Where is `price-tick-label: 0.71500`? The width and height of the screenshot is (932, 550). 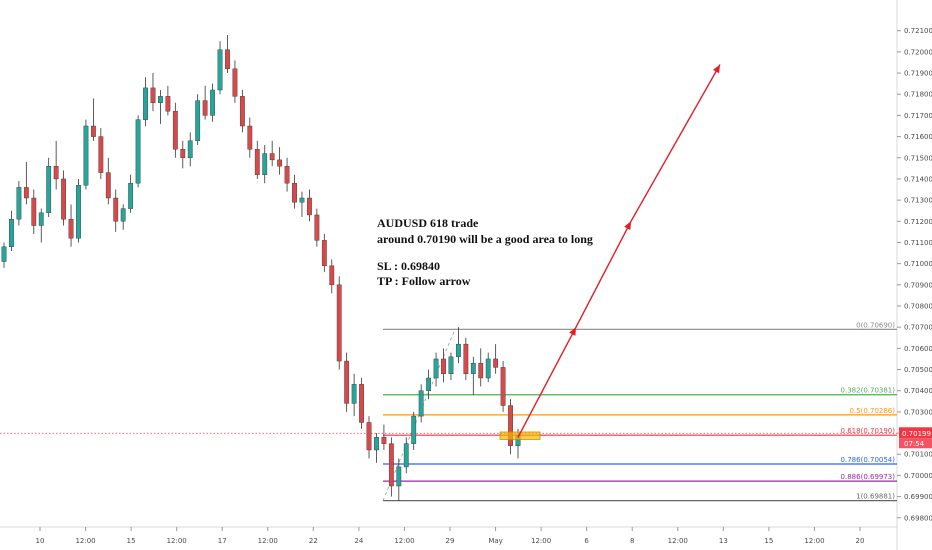 price-tick-label: 0.71500 is located at coordinates (918, 158).